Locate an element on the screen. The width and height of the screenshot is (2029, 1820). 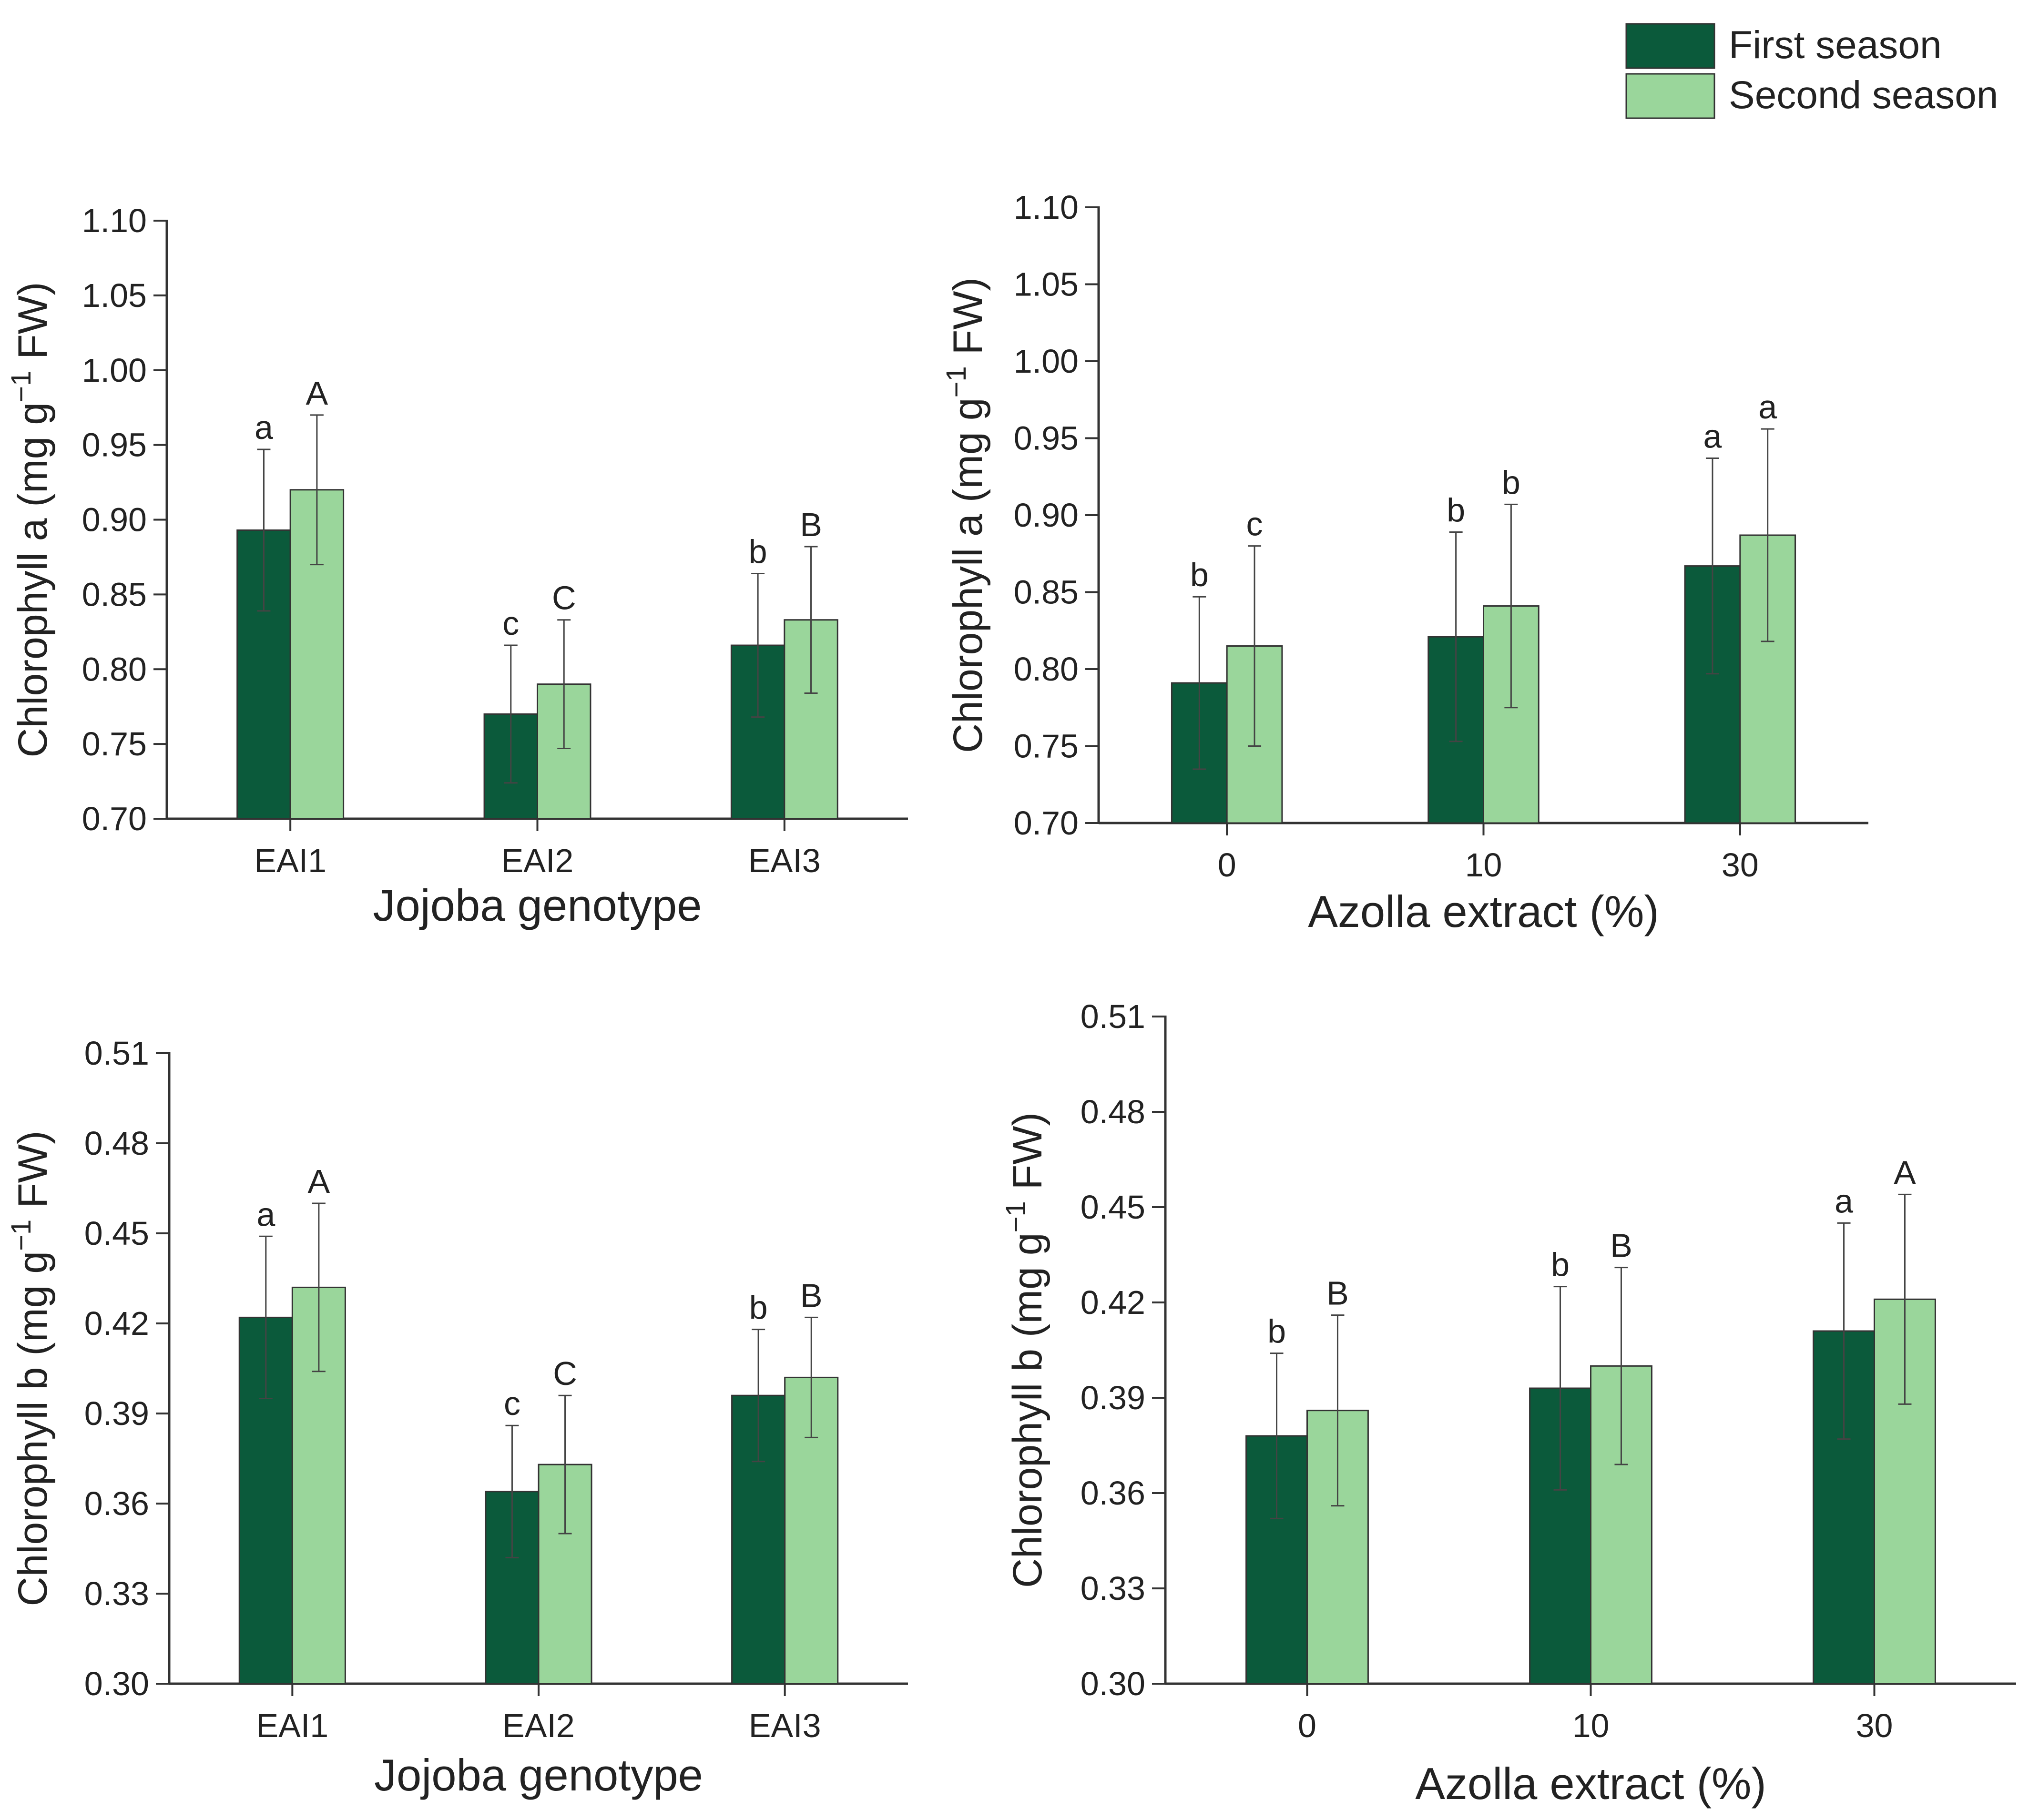
legend-swatch-first-season is located at coordinates (1670, 46).